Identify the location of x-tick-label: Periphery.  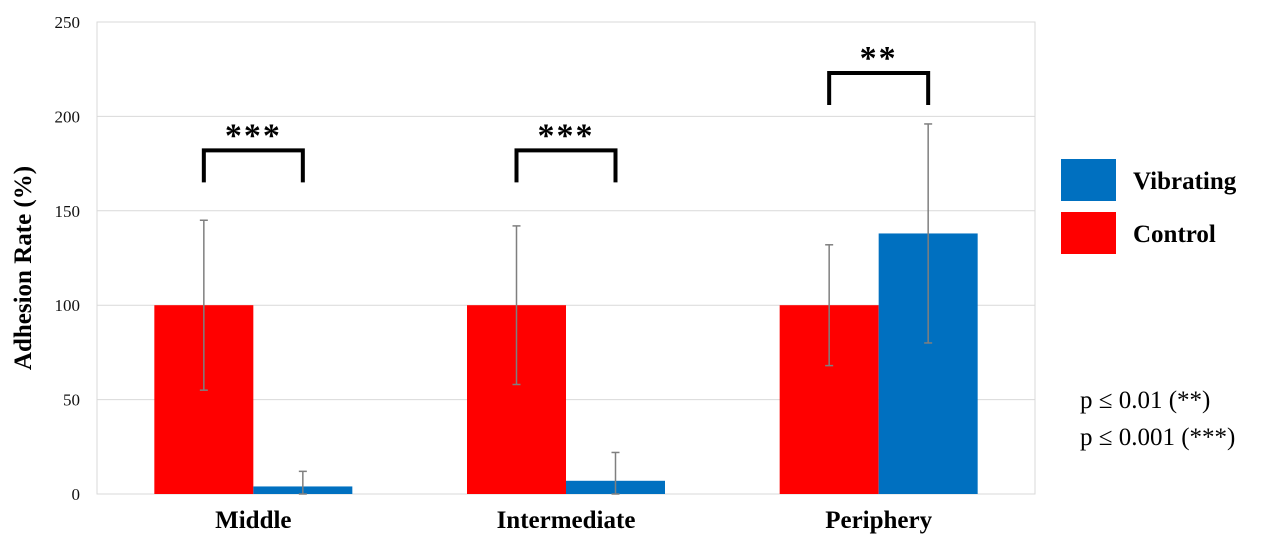
(878, 520).